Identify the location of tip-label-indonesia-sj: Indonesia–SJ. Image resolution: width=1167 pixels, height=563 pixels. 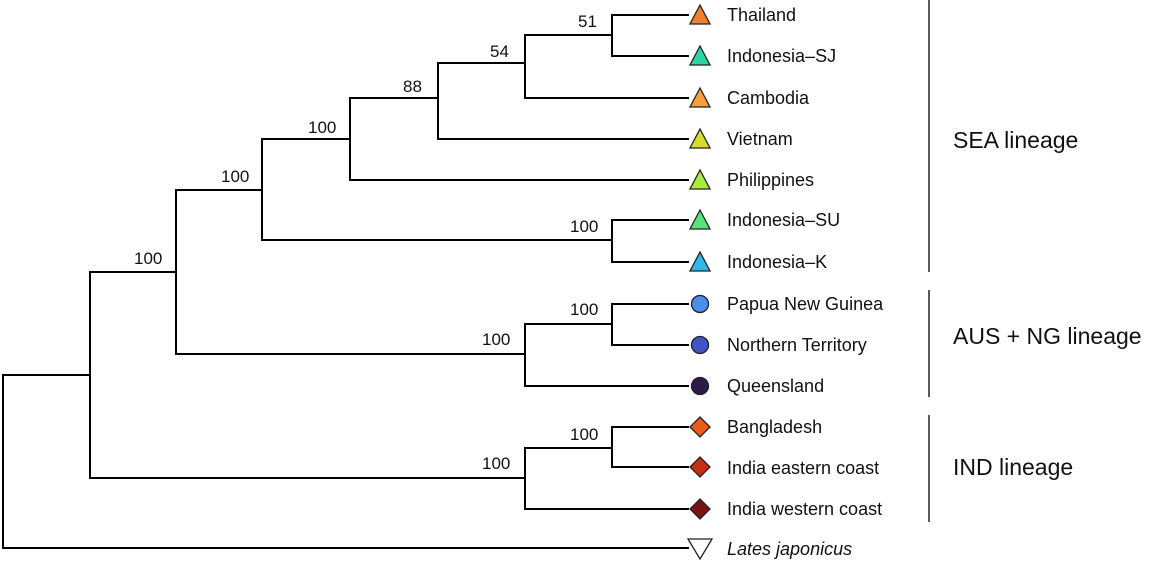
(781, 56).